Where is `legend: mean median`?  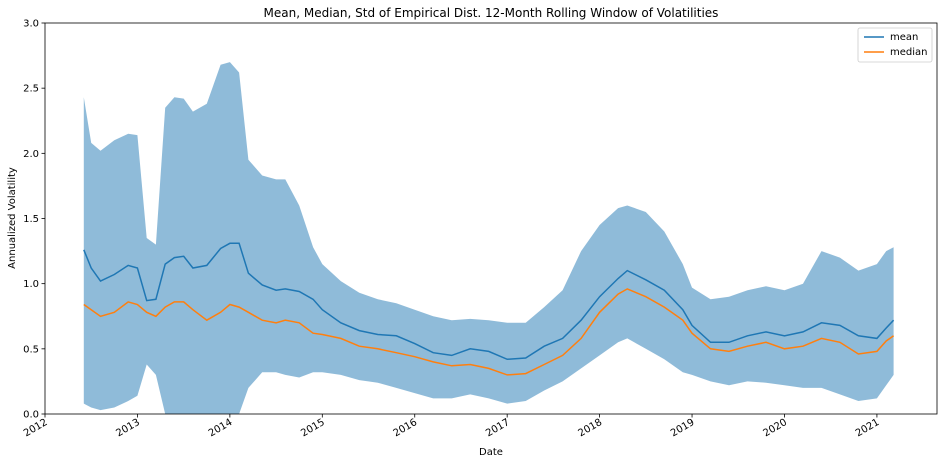
legend: mean median is located at coordinates (895, 45).